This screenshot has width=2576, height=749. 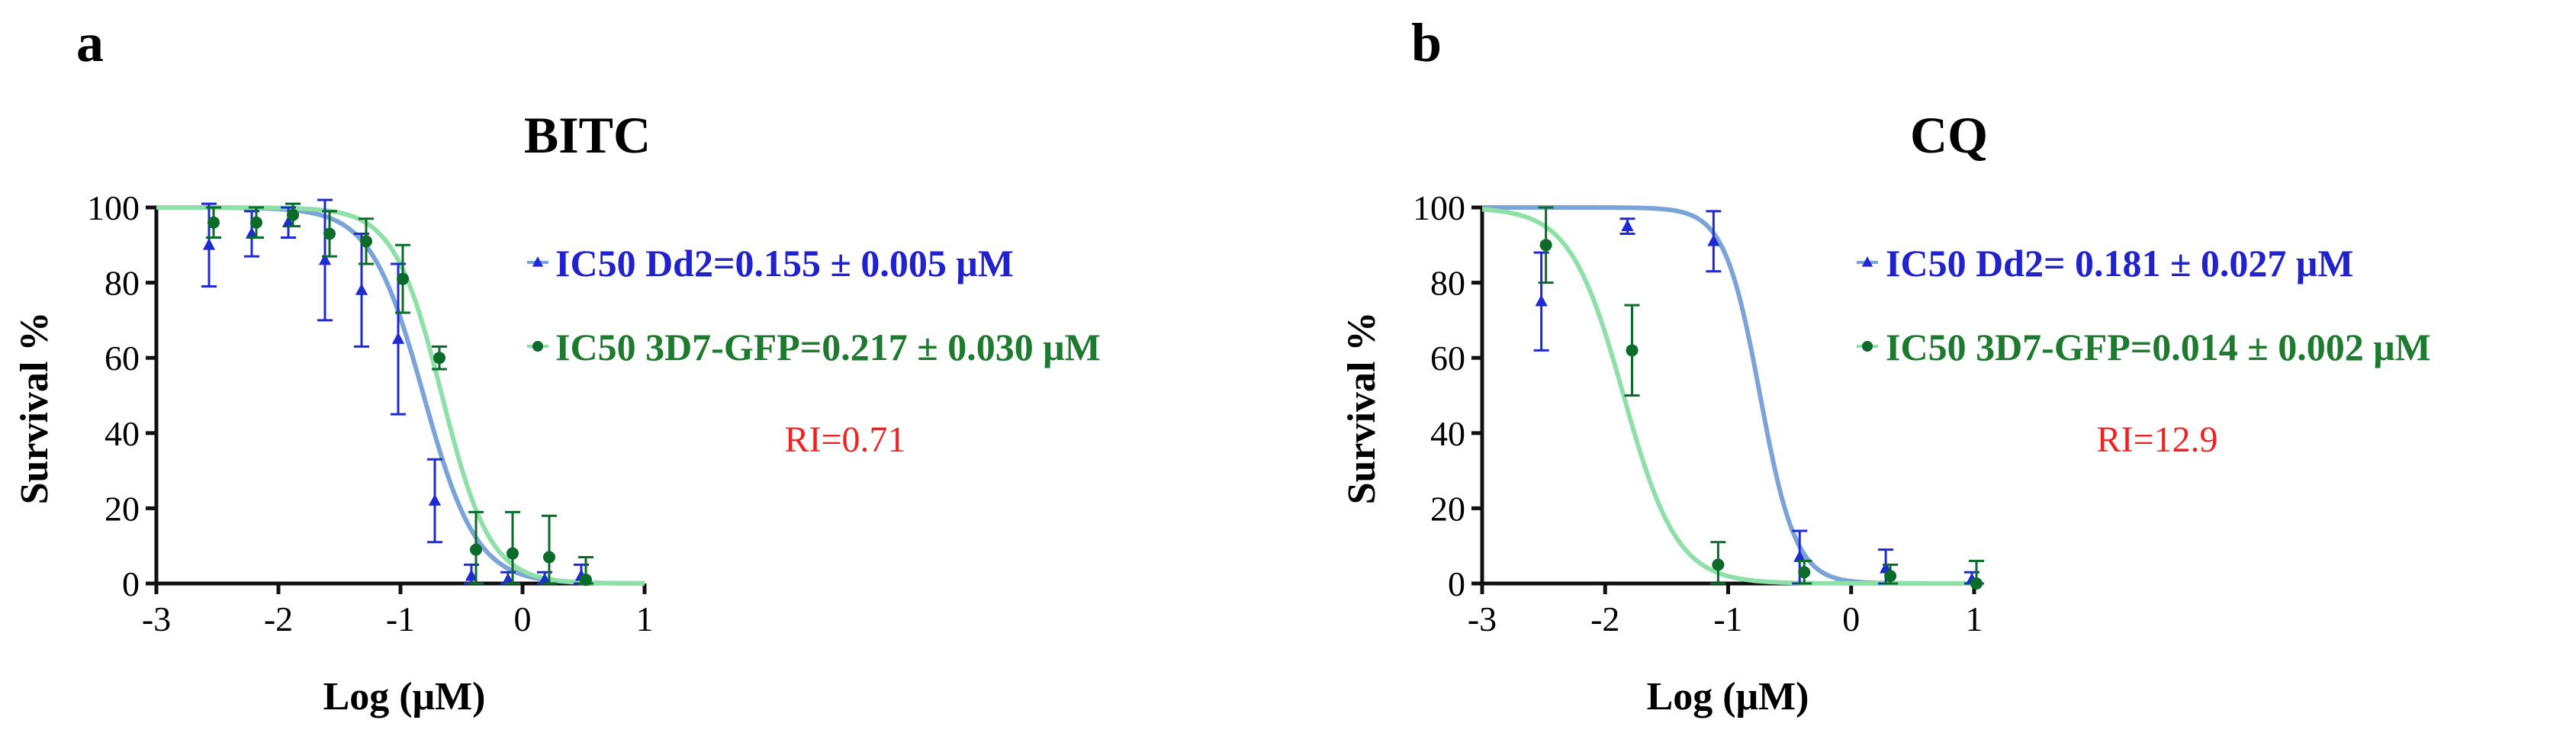 I want to click on data-points-b, so click(x=1758, y=398).